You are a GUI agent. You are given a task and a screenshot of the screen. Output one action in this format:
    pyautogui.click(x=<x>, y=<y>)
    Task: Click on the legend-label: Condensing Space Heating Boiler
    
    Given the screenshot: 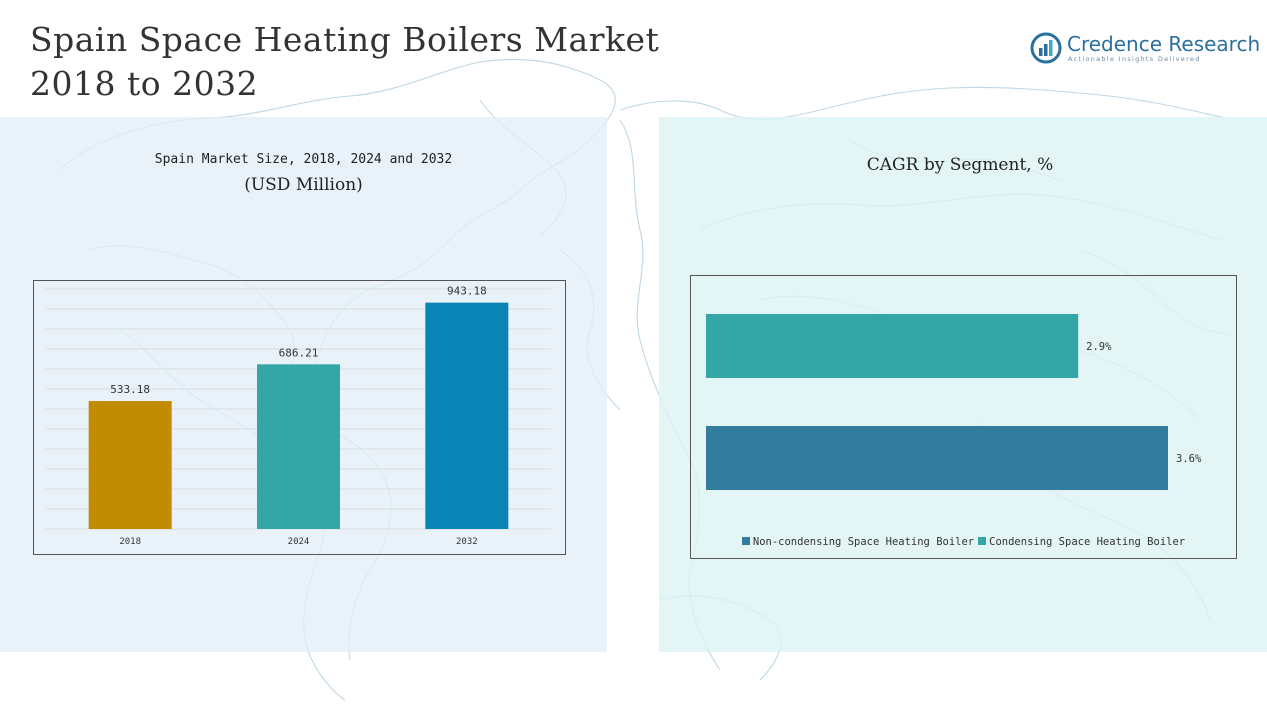 What is the action you would take?
    pyautogui.click(x=1087, y=542)
    